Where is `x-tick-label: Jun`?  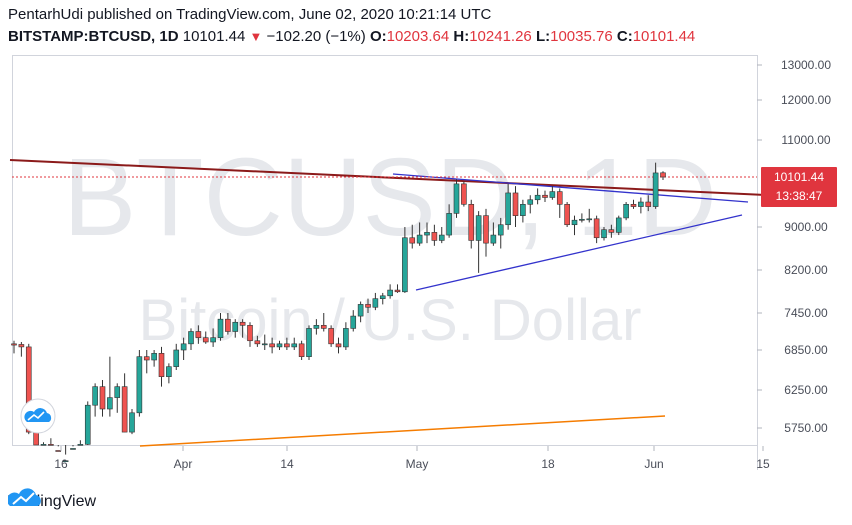 x-tick-label: Jun is located at coordinates (653, 464).